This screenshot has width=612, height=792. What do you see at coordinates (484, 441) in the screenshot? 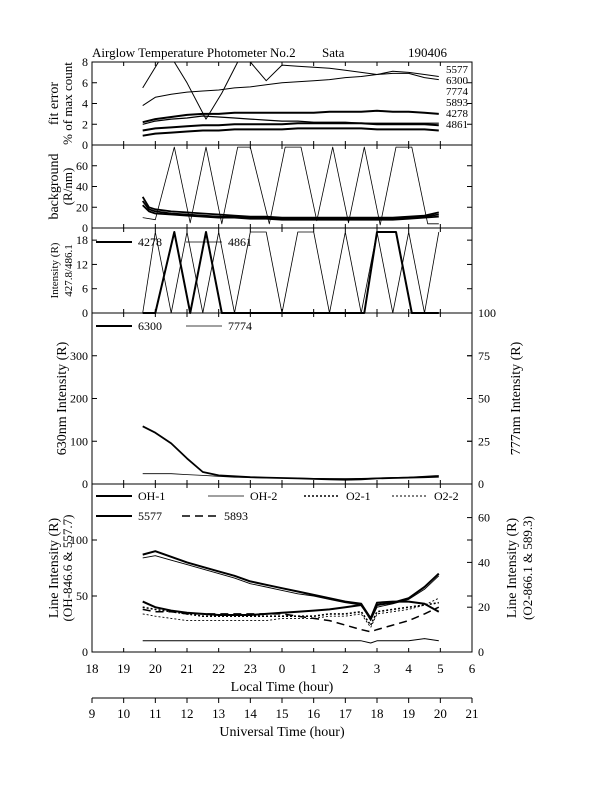
I see `ytick-right-label-630-777: 25` at bounding box center [484, 441].